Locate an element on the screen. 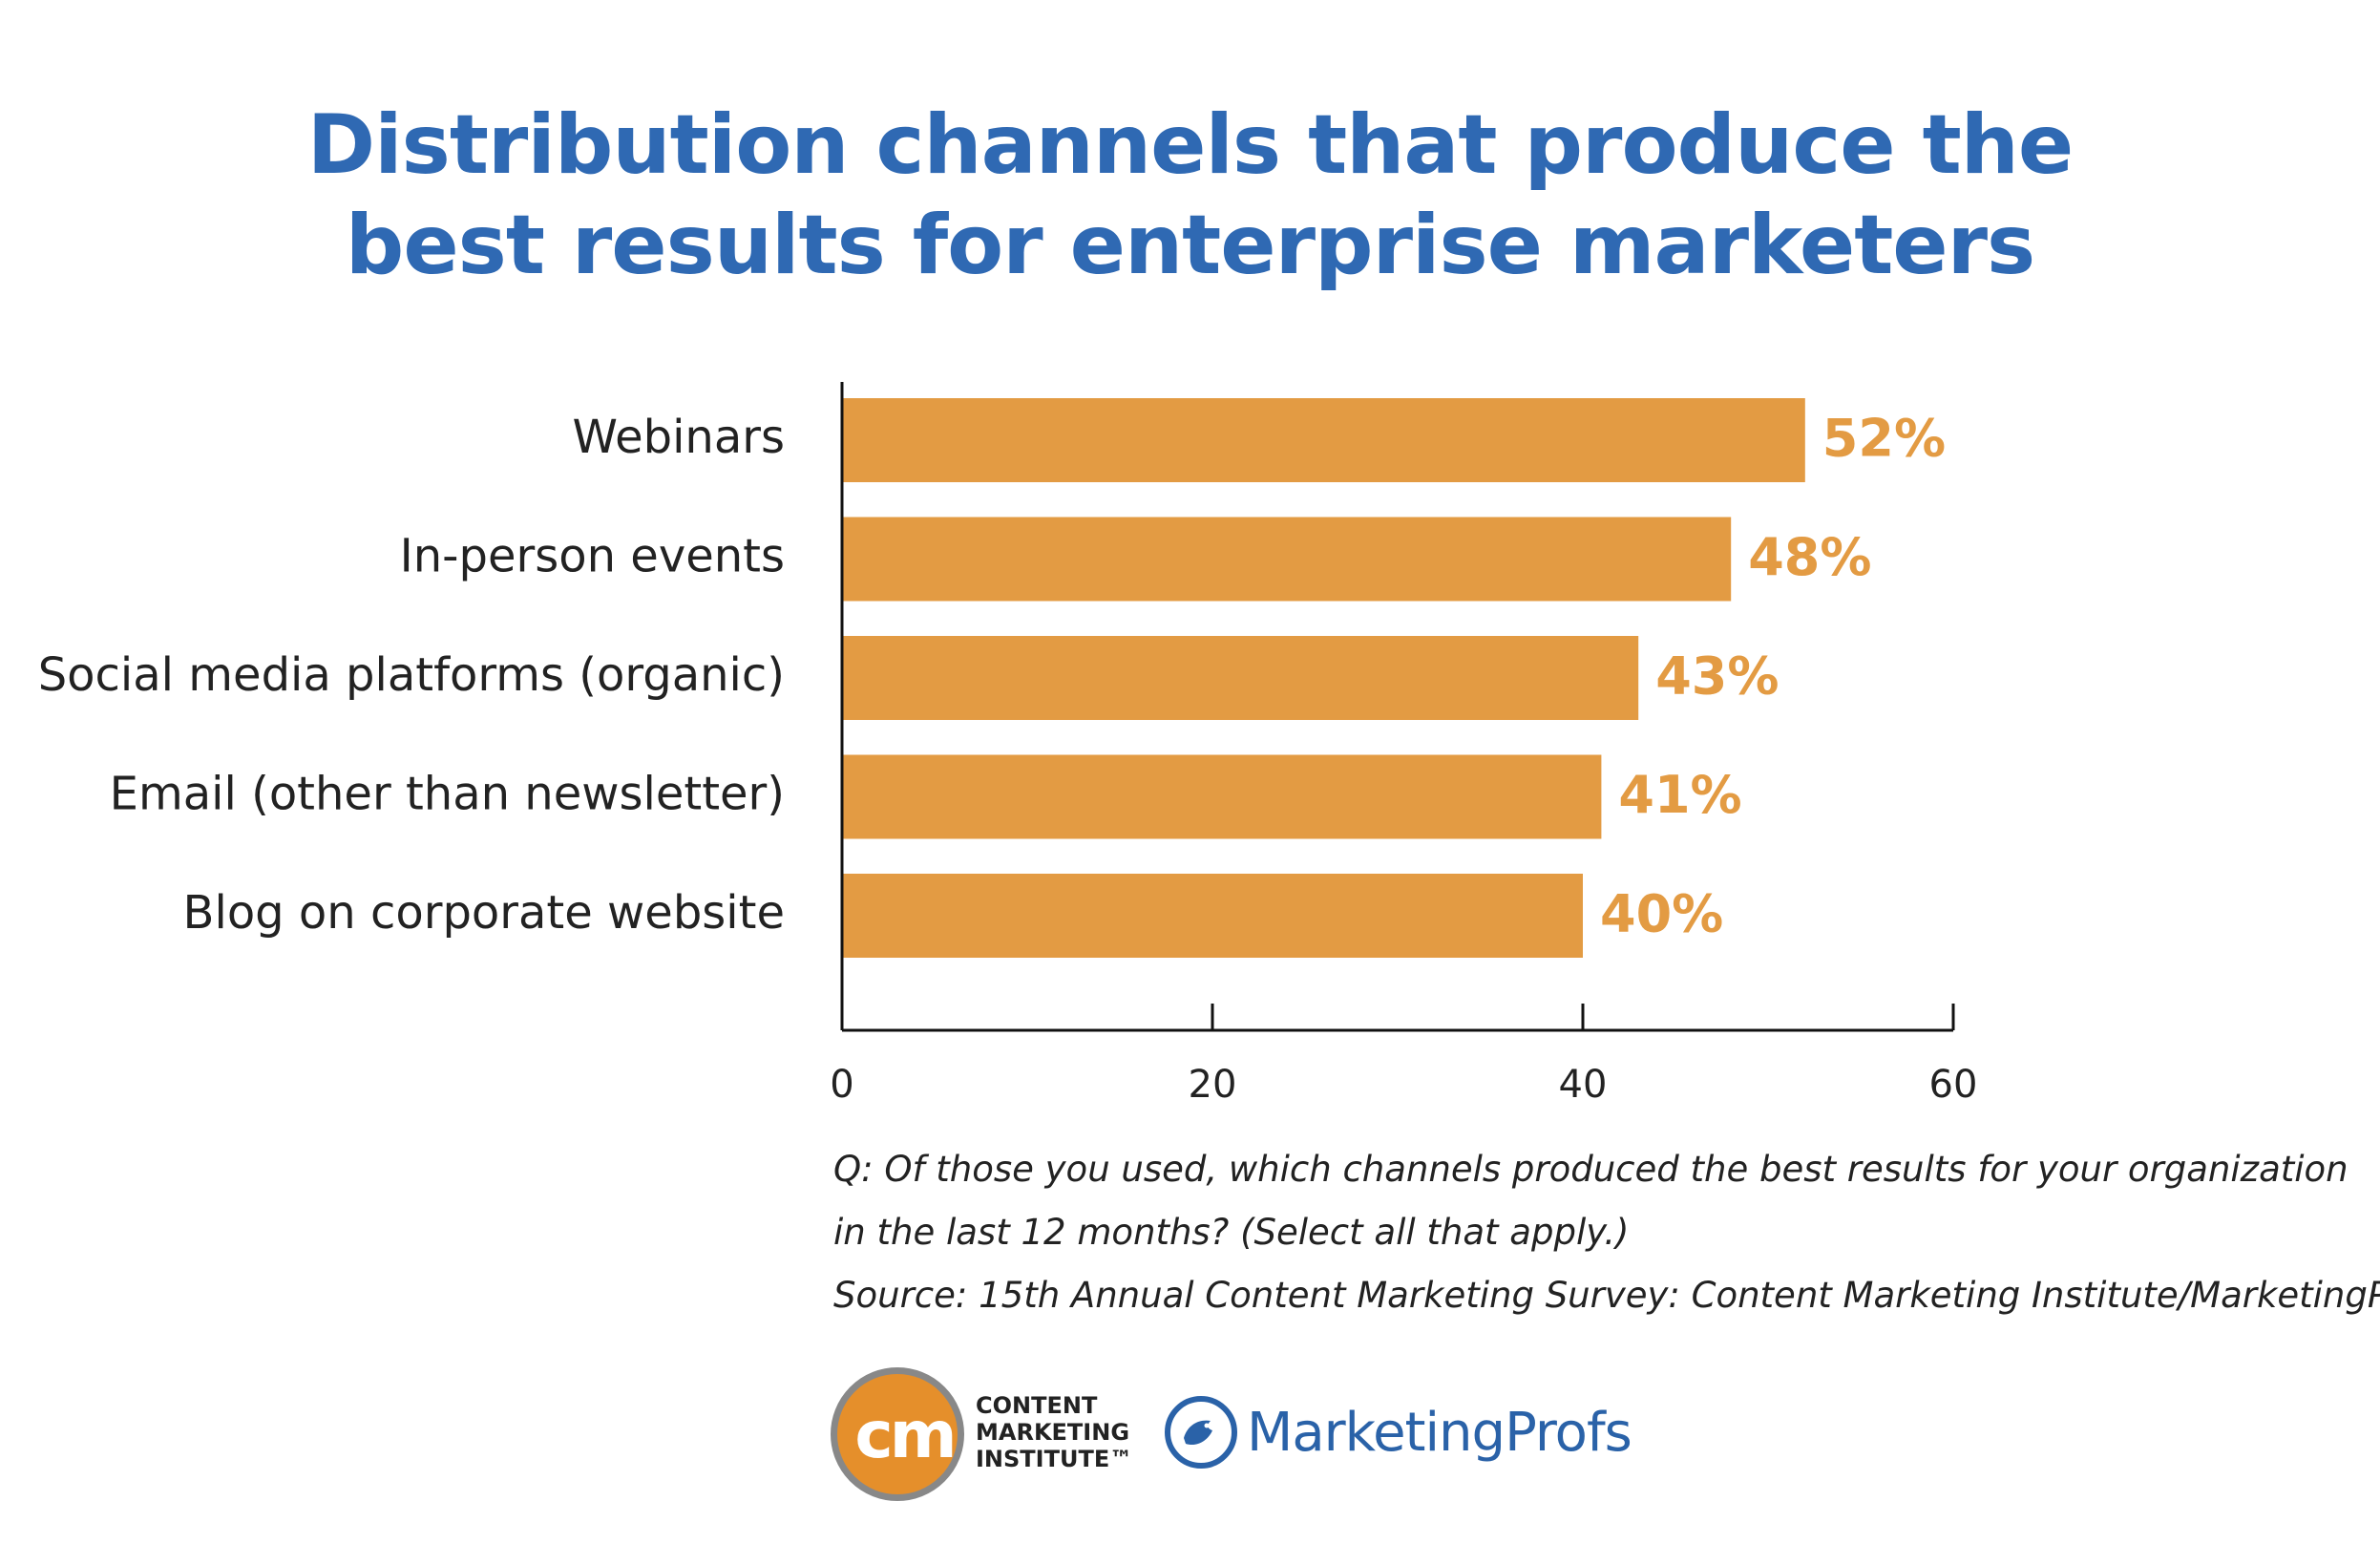 The width and height of the screenshot is (2380, 1565). category-label: Email (other than newsletter) is located at coordinates (447, 794).